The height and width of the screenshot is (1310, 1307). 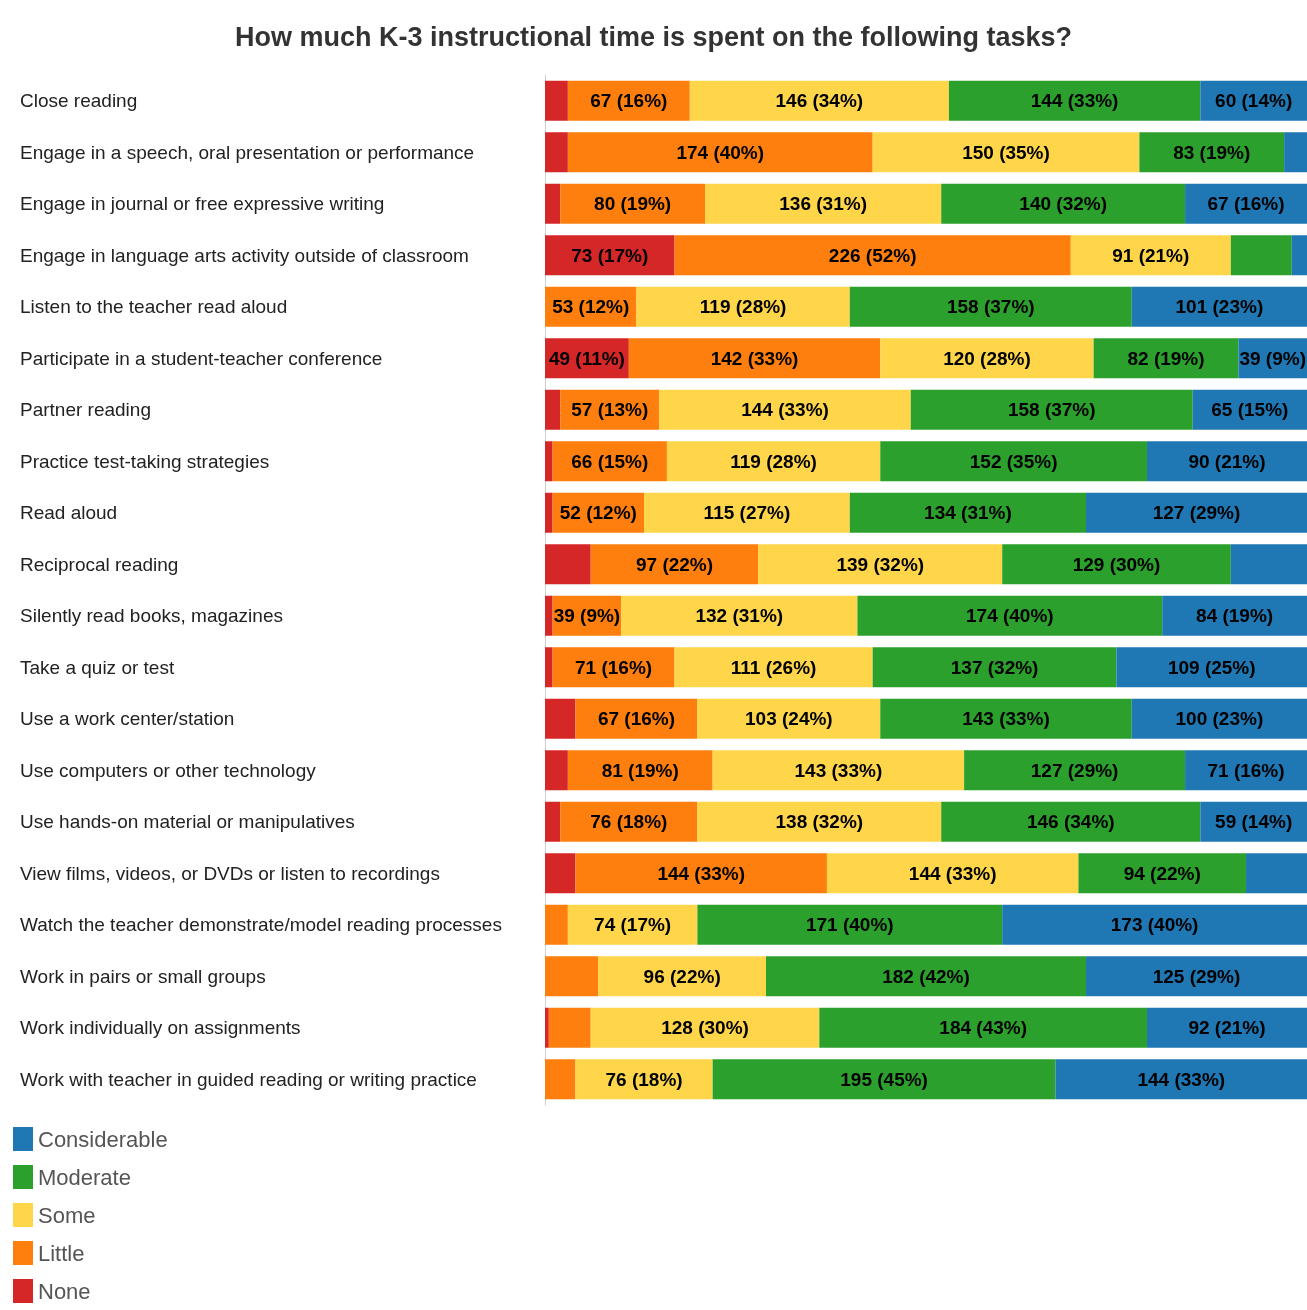 What do you see at coordinates (1006, 152) in the screenshot?
I see `data-label: 150 (35%)` at bounding box center [1006, 152].